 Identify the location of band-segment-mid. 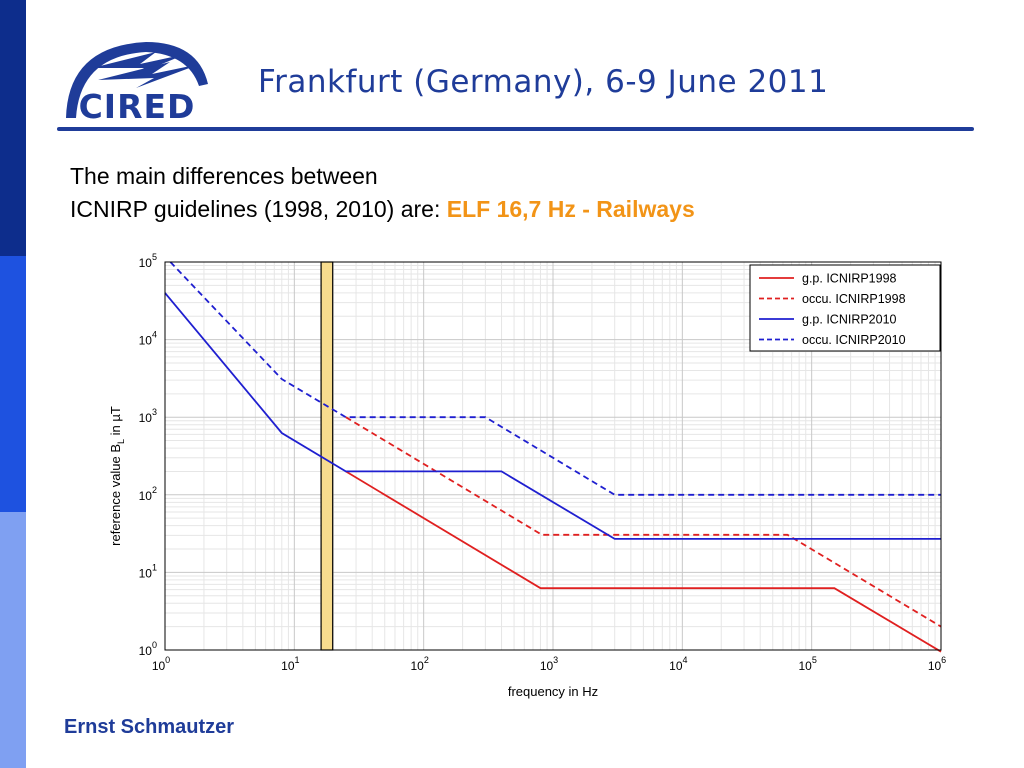
(13, 384).